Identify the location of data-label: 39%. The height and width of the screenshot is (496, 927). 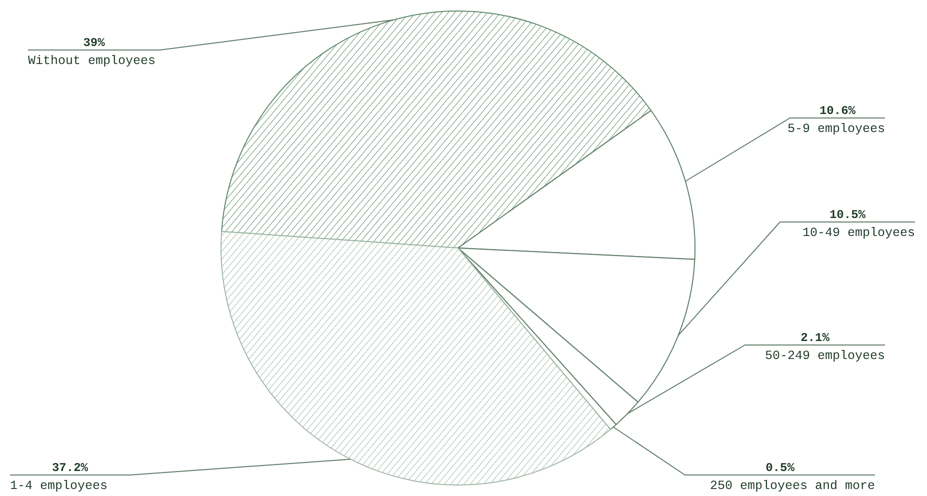
(94, 43).